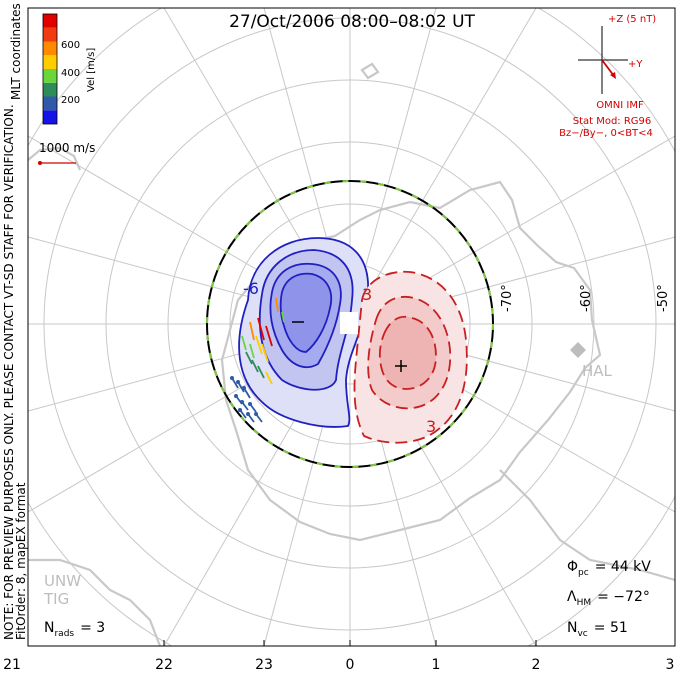 This screenshot has height=674, width=680. What do you see at coordinates (611, 628) in the screenshot?
I see `stat-nvc-value: = 51` at bounding box center [611, 628].